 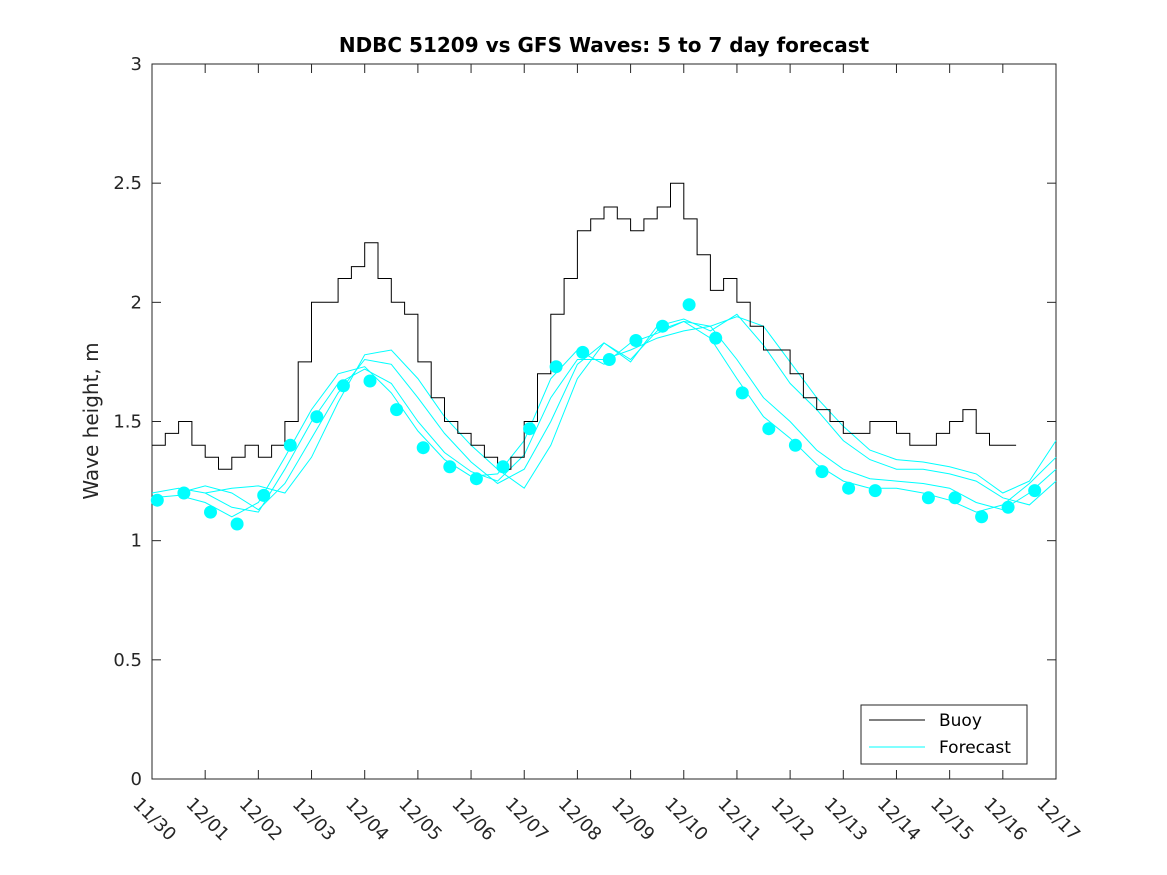 I want to click on y-tick-label: 0.5, so click(x=127, y=660).